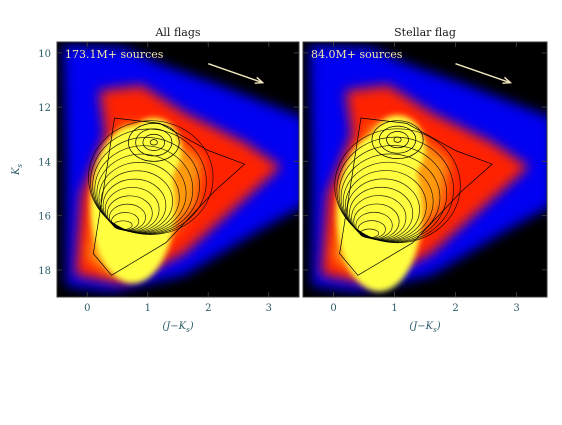  Describe the element at coordinates (44, 217) in the screenshot. I see `y-tick-label: 16` at that location.